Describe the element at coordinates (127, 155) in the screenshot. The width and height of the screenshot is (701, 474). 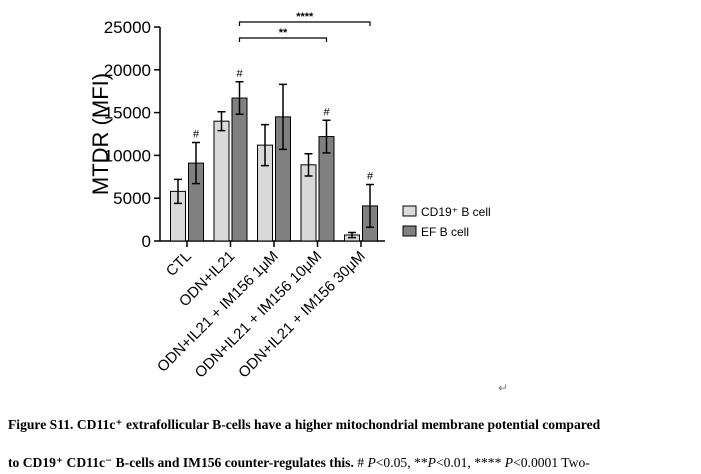
I see `y-tick-label: 10000` at that location.